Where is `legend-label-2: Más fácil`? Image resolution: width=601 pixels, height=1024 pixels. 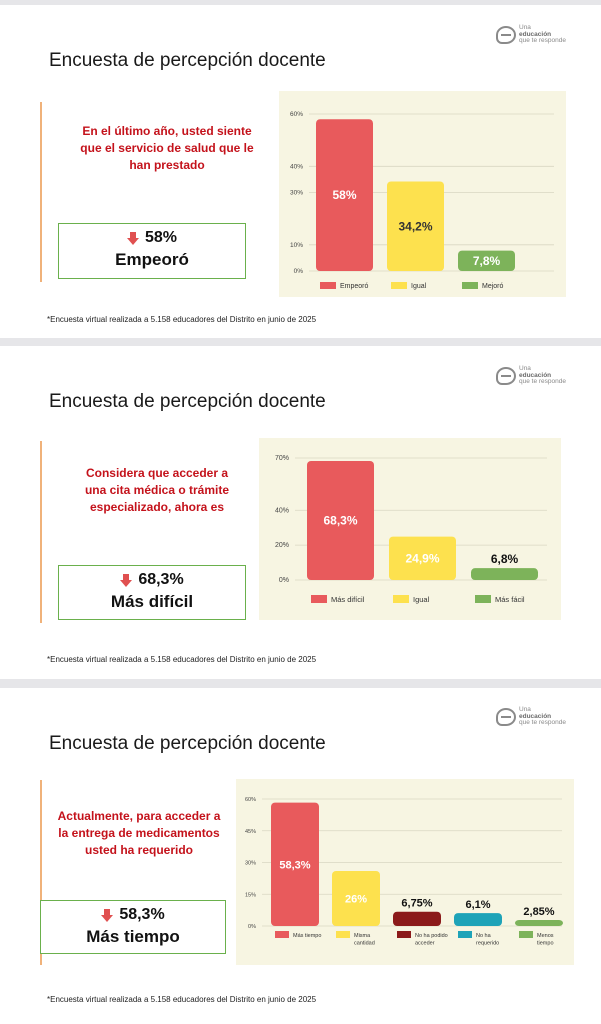
legend-label-2: Más fácil is located at coordinates (510, 599).